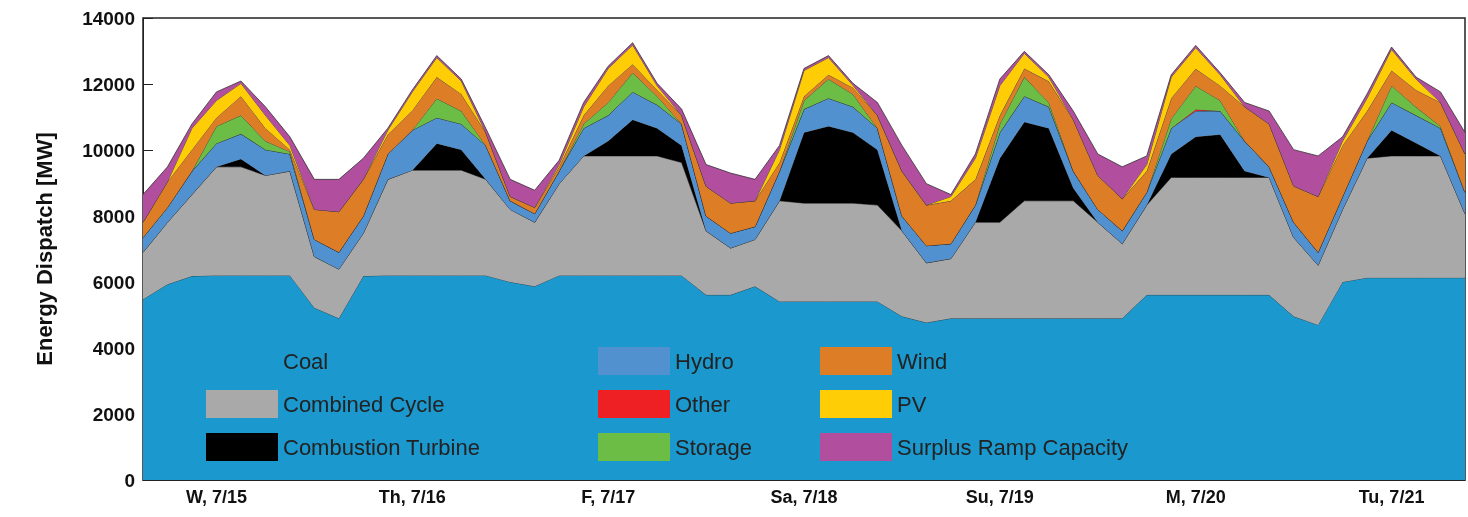  I want to click on y-tick-label: 8000, so click(113, 216).